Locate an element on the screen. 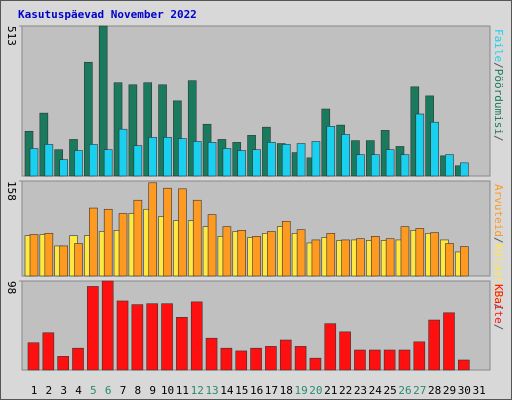 The image size is (512, 400). y-tick-label: 513 is located at coordinates (11, 36).